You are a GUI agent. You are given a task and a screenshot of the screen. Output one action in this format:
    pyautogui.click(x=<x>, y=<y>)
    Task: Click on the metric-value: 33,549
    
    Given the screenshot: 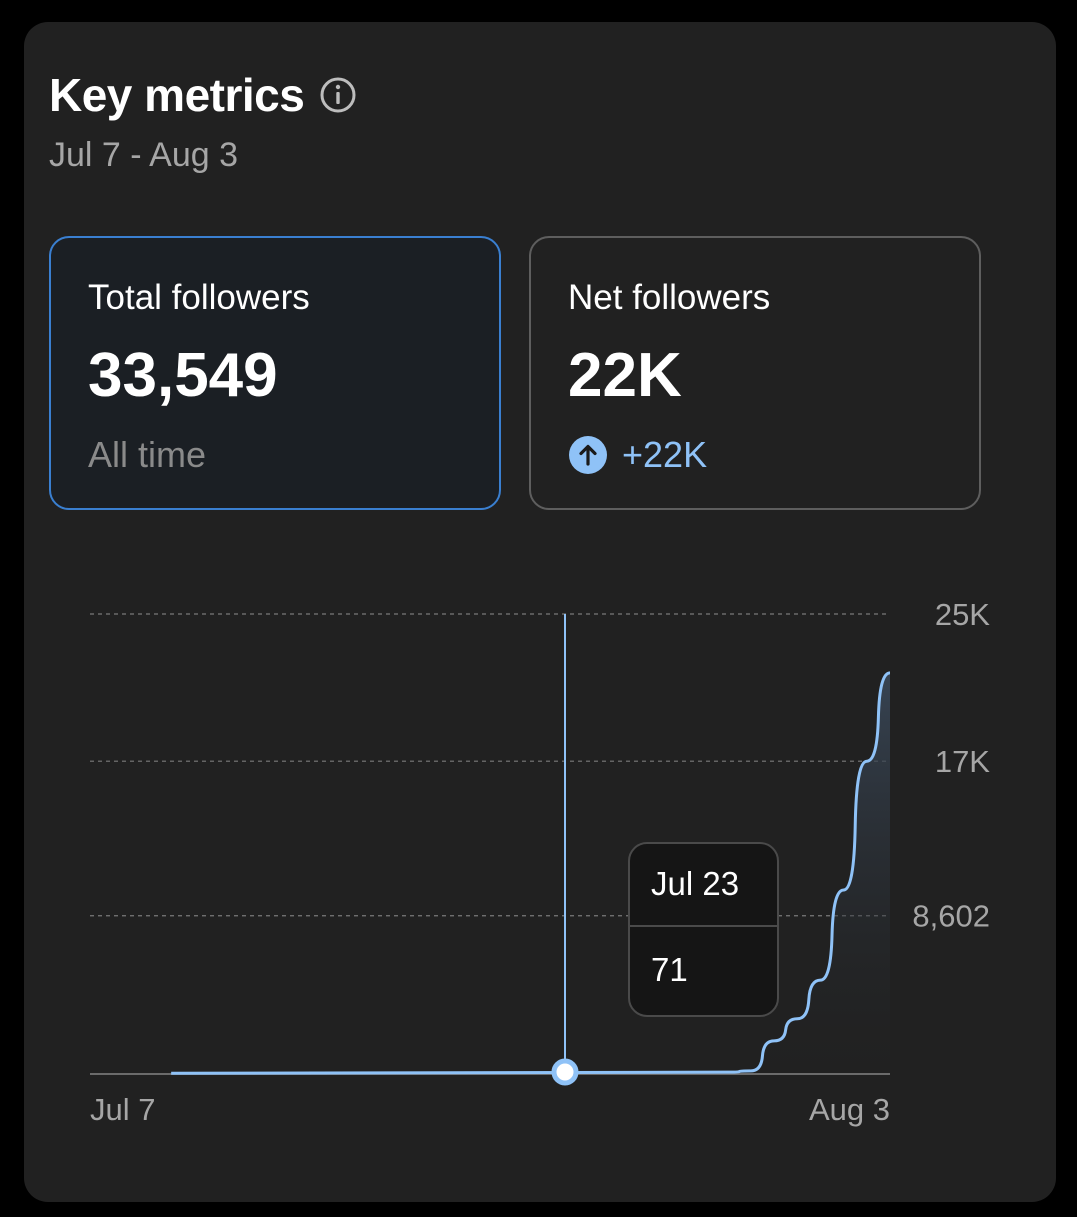 What is the action you would take?
    pyautogui.click(x=183, y=375)
    